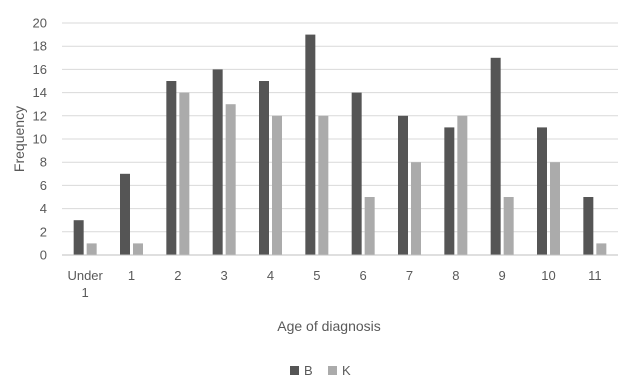  What do you see at coordinates (308, 370) in the screenshot?
I see `legend-label-b: B` at bounding box center [308, 370].